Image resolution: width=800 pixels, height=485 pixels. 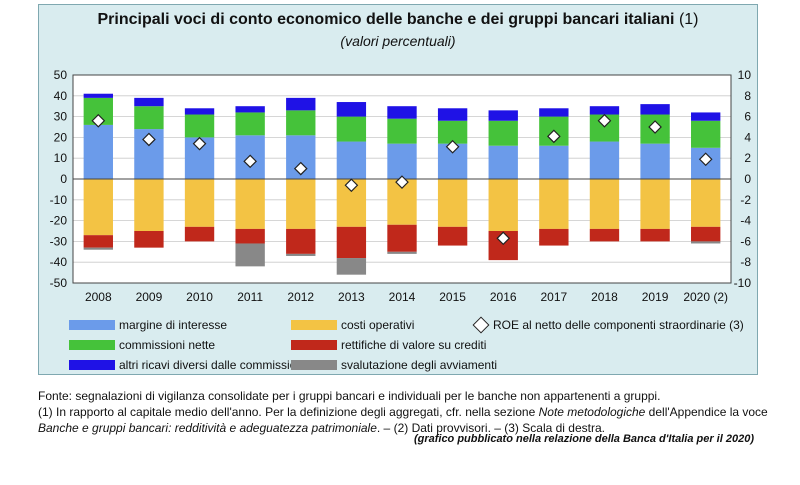 I want to click on x-tick-label: 2016, so click(x=503, y=297).